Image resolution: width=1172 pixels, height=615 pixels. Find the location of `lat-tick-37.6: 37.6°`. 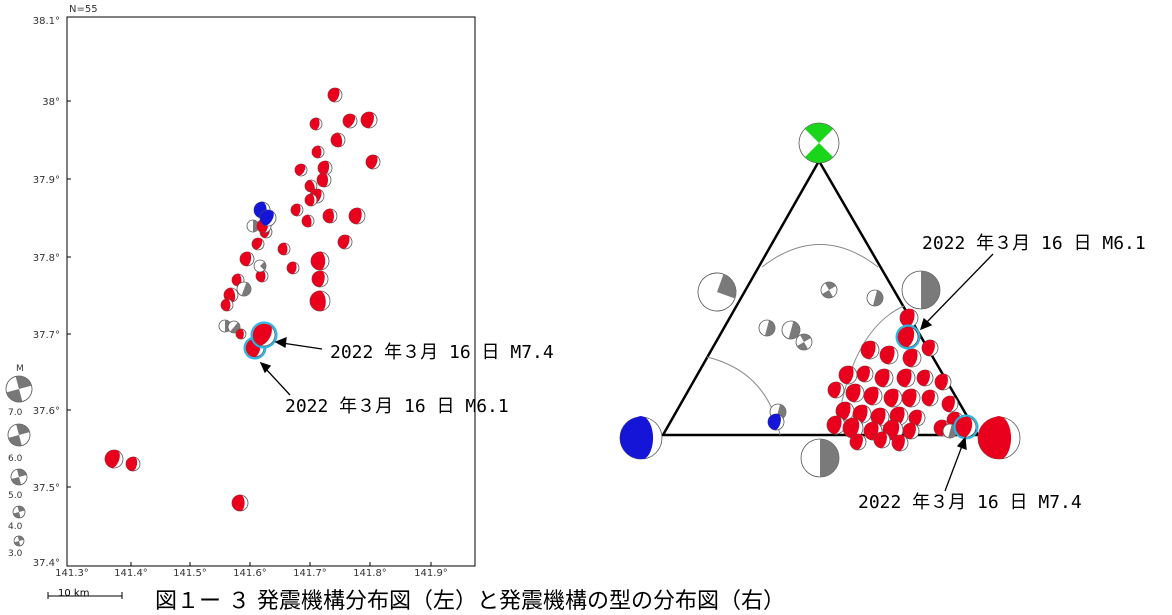

lat-tick-37.6: 37.6° is located at coordinates (46, 411).